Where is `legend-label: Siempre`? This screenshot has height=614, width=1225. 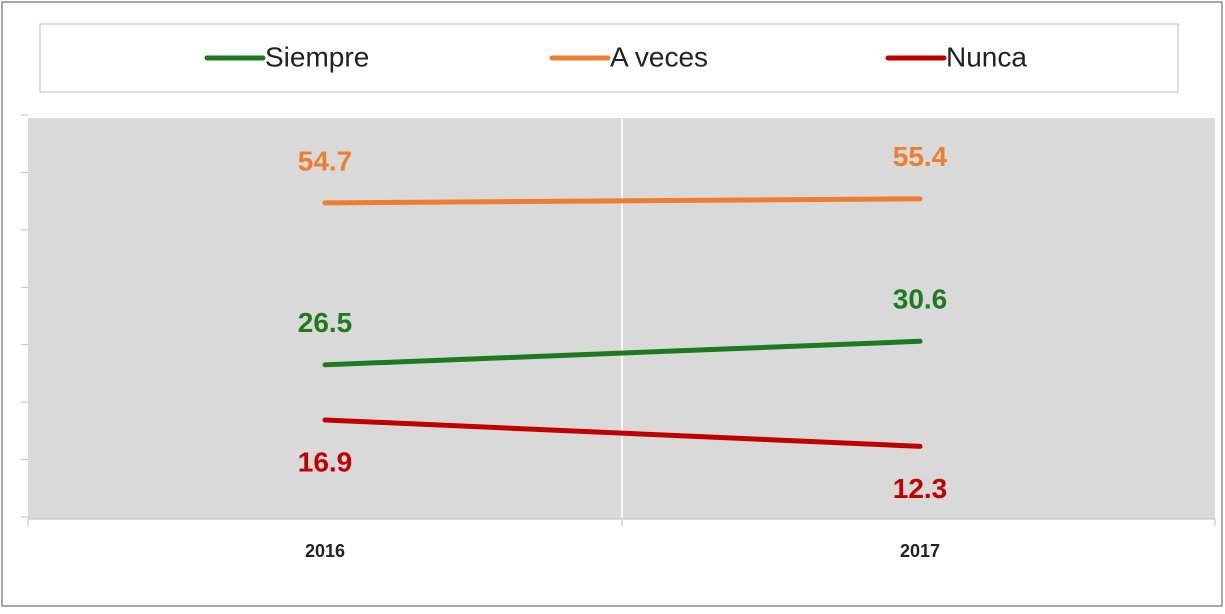 legend-label: Siempre is located at coordinates (317, 56).